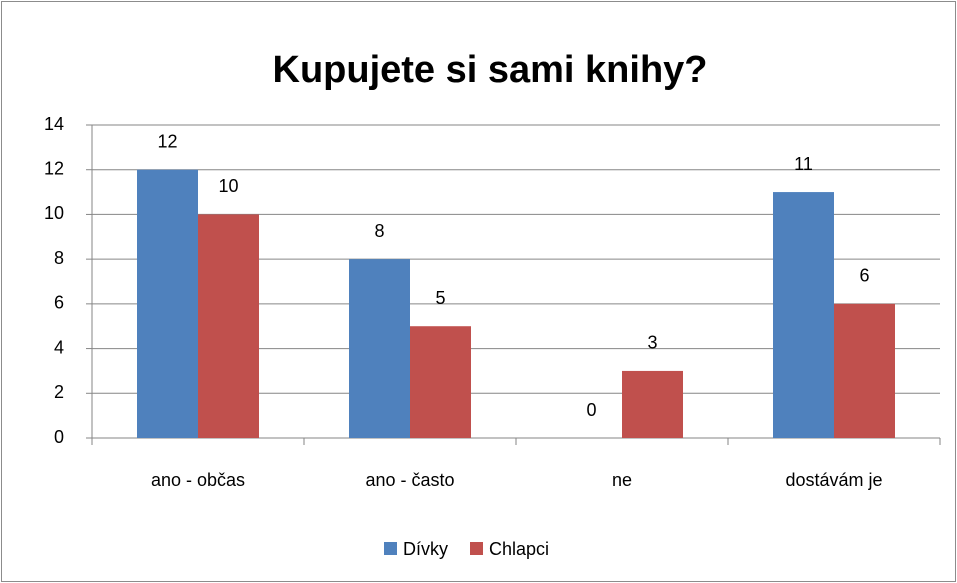 The width and height of the screenshot is (957, 583). Describe the element at coordinates (54, 168) in the screenshot. I see `y-tick-label: 12` at that location.